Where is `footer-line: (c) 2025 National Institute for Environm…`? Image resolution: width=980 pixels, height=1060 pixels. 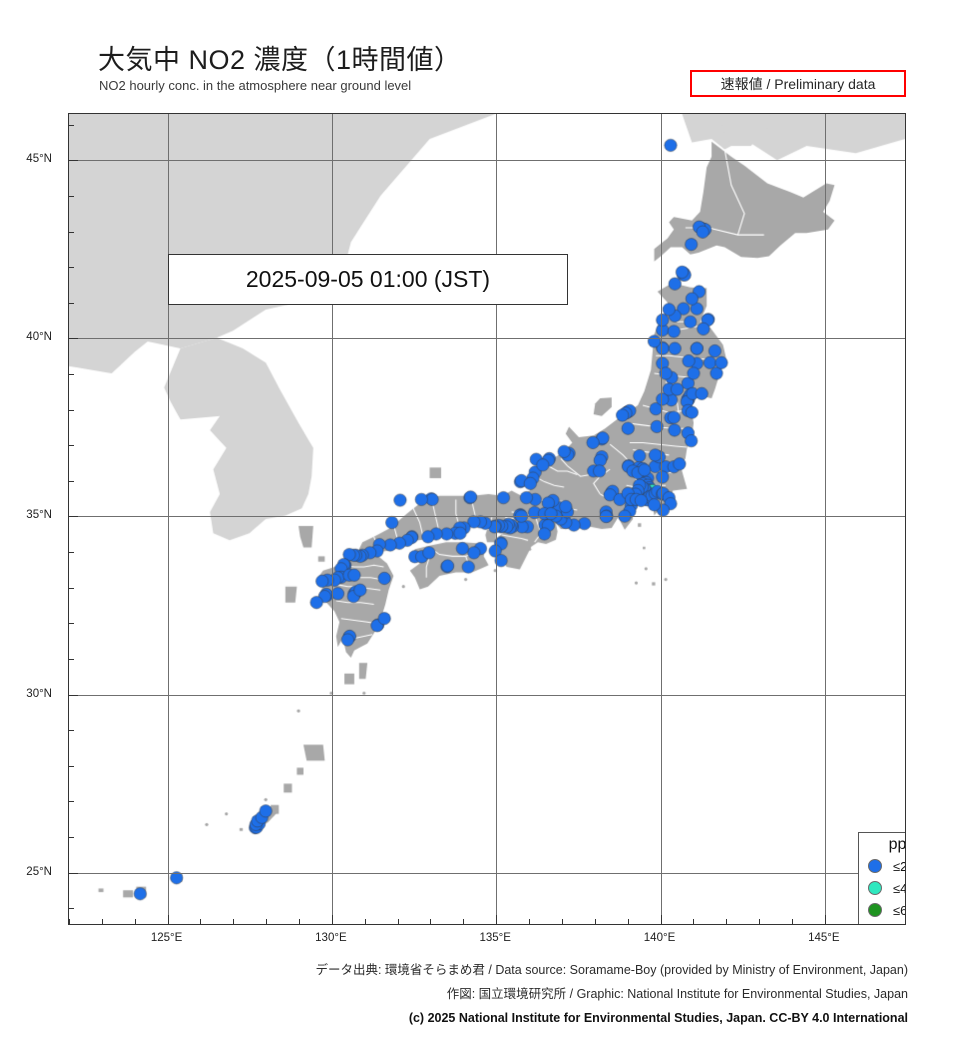
footer-line: (c) 2025 National Institute for Environm… is located at coordinates (658, 1018).